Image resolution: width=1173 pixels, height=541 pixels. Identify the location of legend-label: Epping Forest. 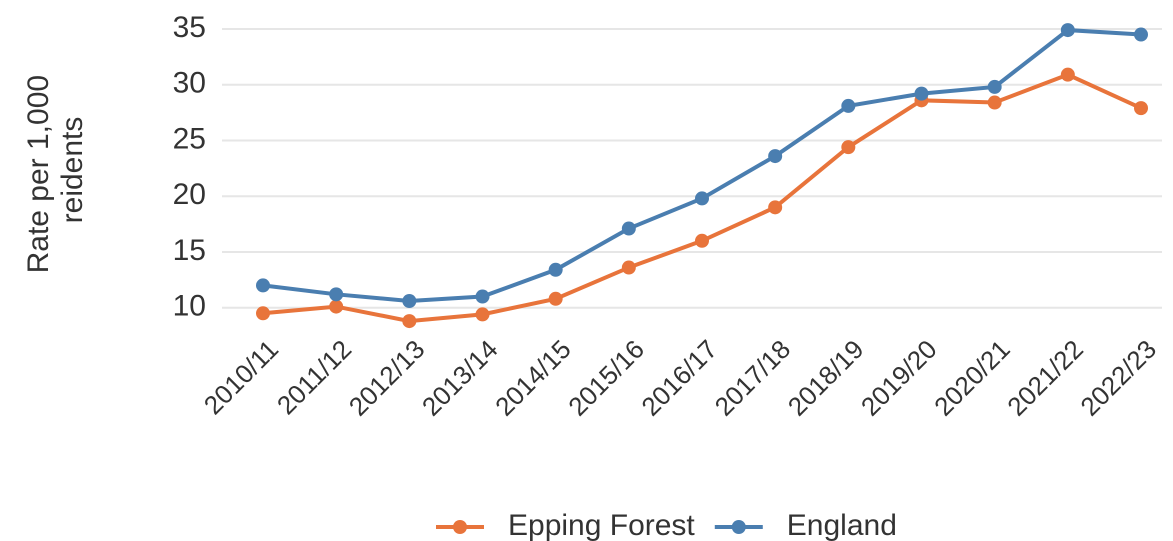
(601, 525).